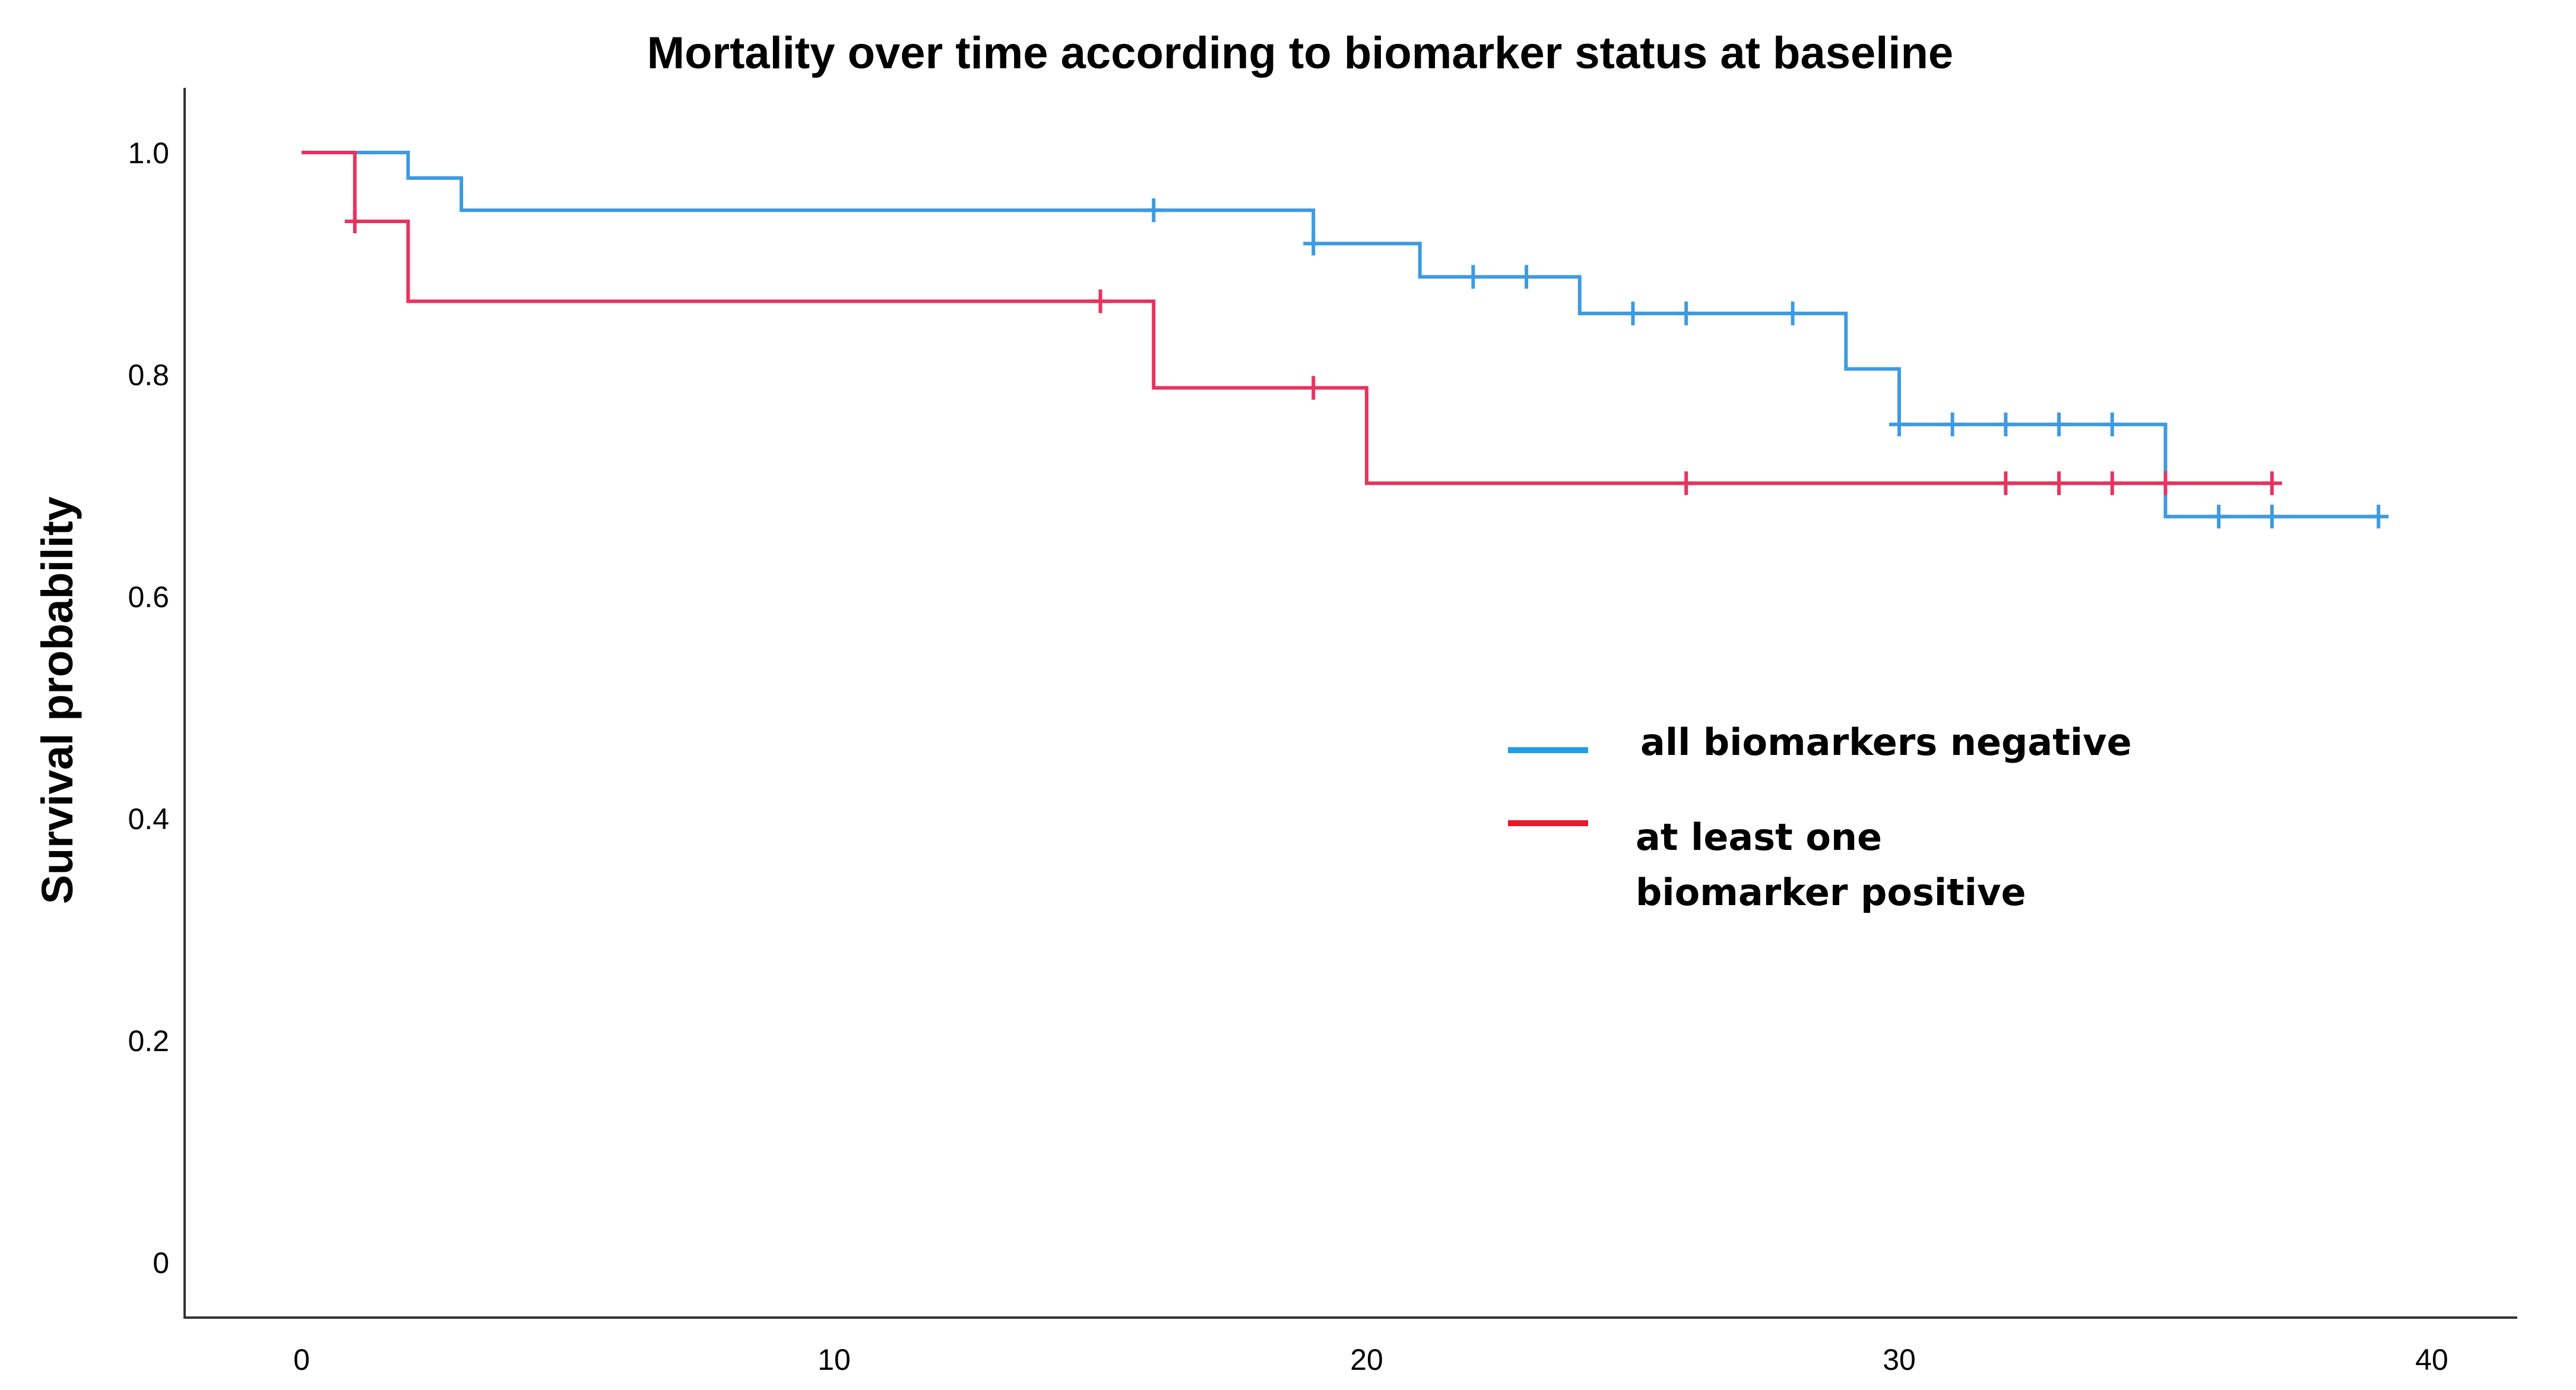 The height and width of the screenshot is (1390, 2576). I want to click on x-tick-label: 0, so click(302, 1359).